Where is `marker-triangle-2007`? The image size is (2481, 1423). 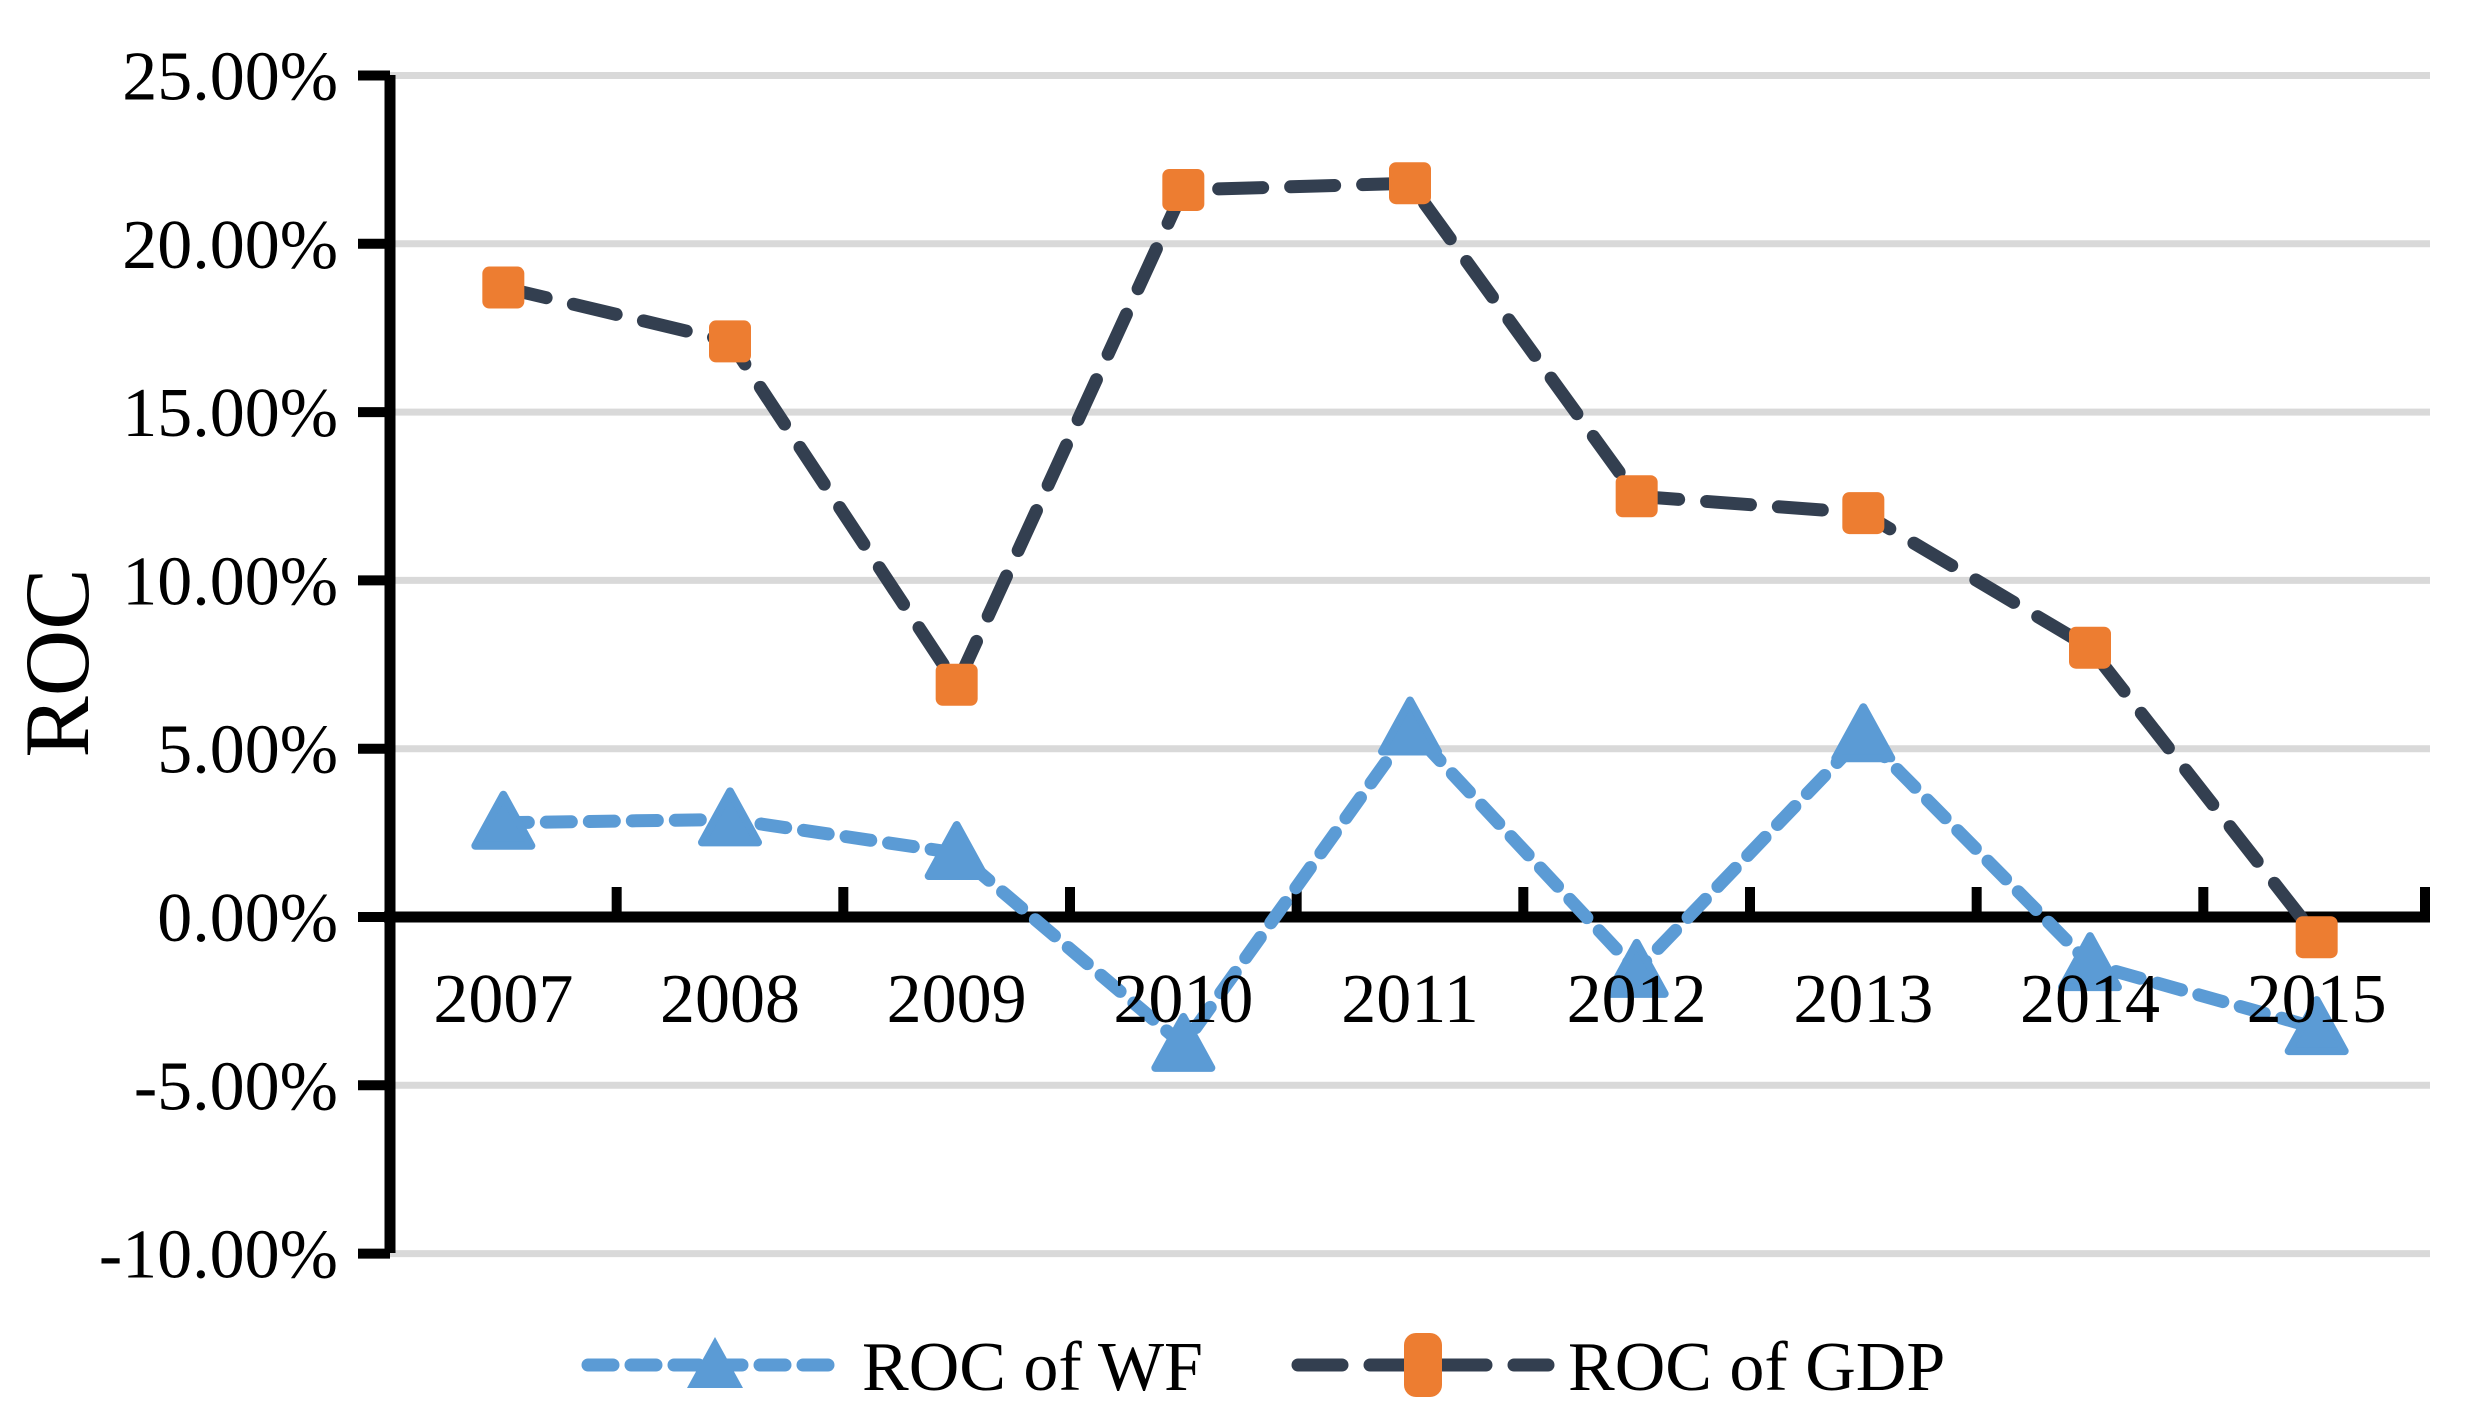
marker-triangle-2007 is located at coordinates (503, 820).